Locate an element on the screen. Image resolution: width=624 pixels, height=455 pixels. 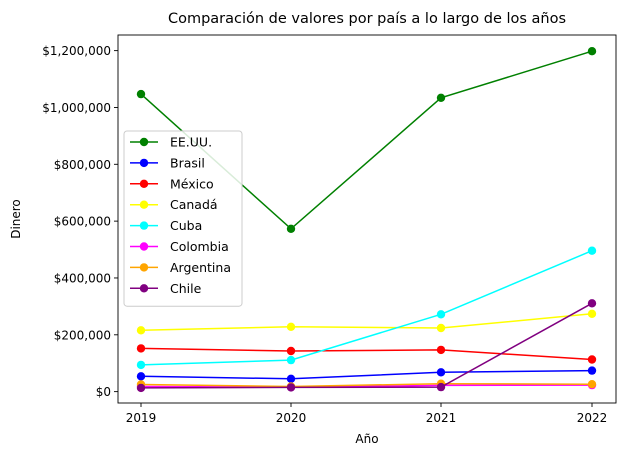
y-tick-label: $200,000 is located at coordinates (82, 335).